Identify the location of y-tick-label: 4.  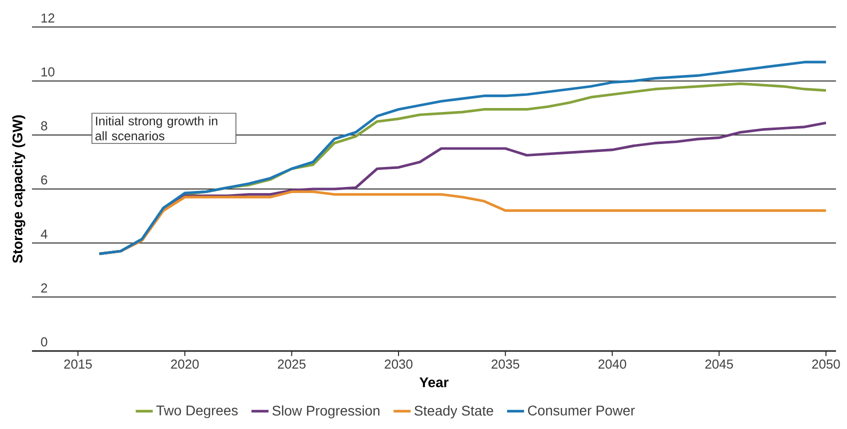
(44, 234).